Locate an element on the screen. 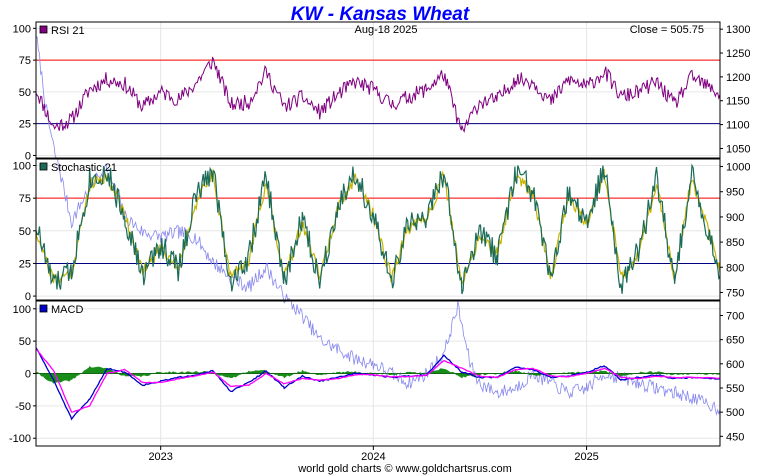  price-tick-label: 600 is located at coordinates (735, 365).